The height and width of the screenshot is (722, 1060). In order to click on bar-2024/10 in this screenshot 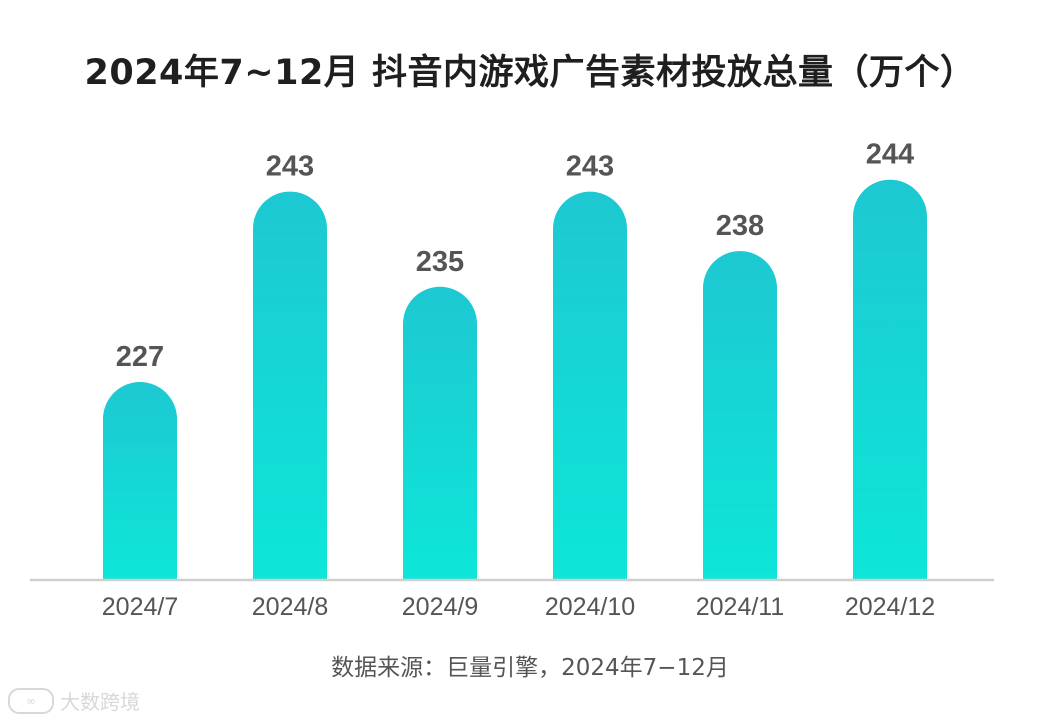, I will do `click(590, 385)`.